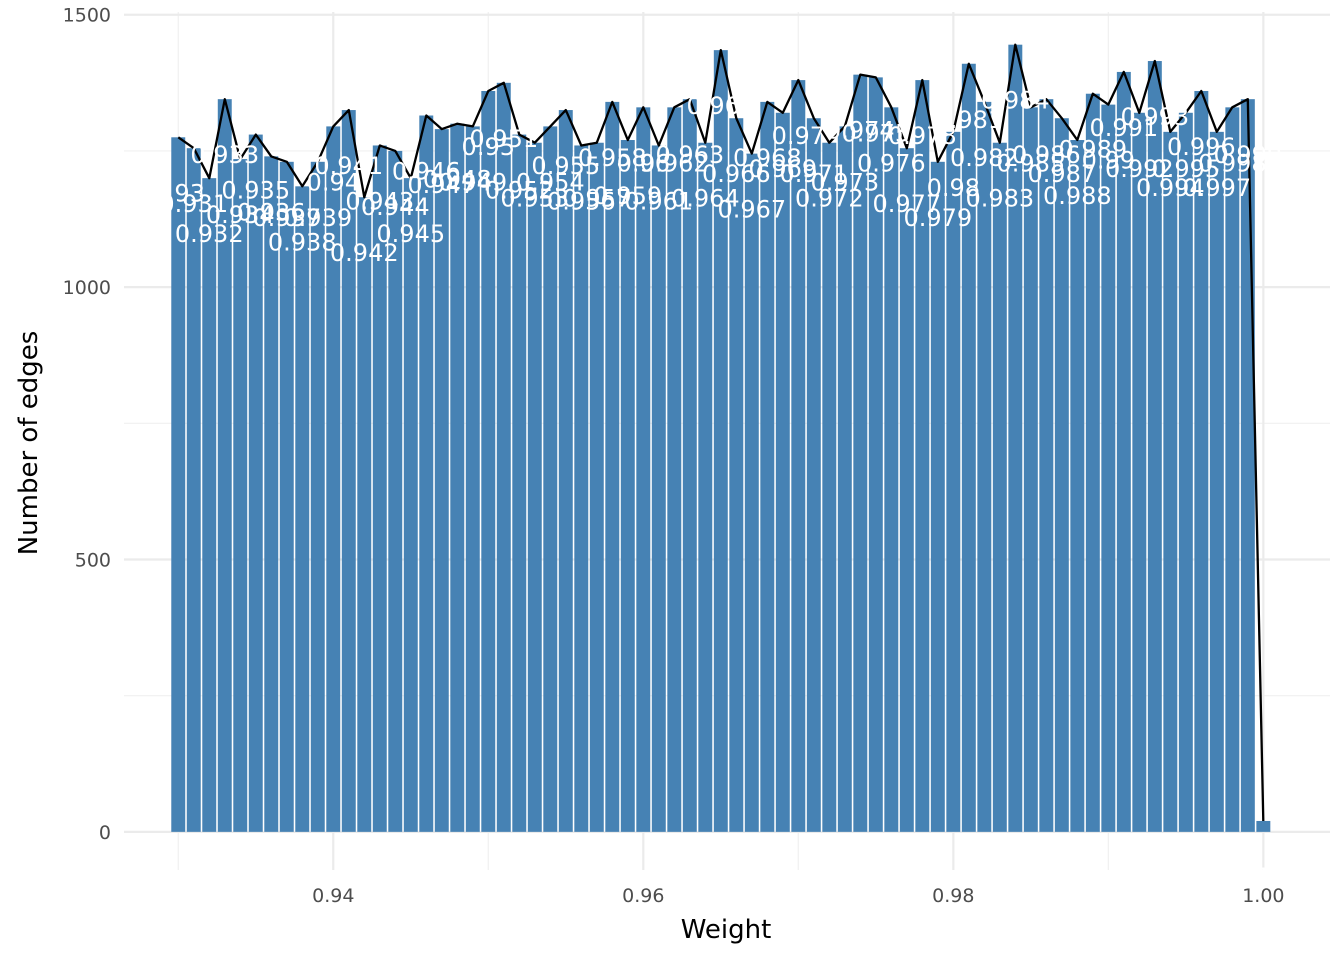  Describe the element at coordinates (612, 158) in the screenshot. I see `data-label: 0.958` at that location.